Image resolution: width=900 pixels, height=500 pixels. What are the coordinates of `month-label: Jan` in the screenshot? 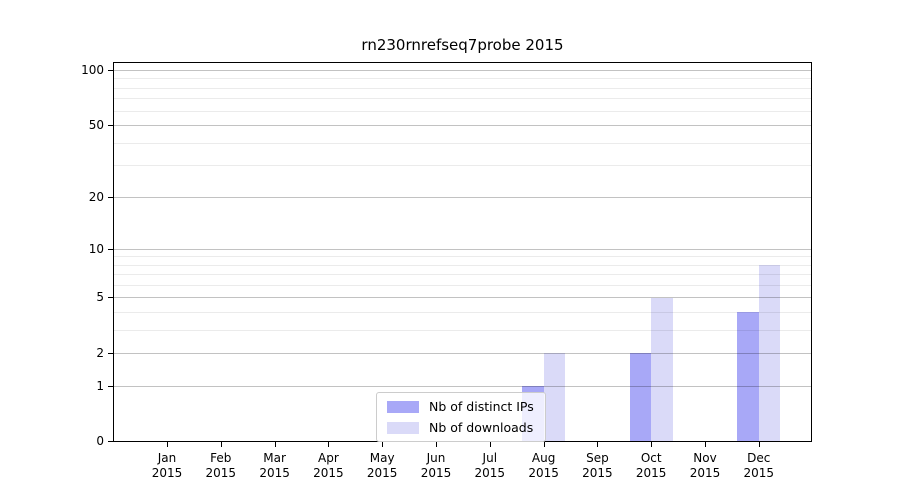 It's located at (167, 458).